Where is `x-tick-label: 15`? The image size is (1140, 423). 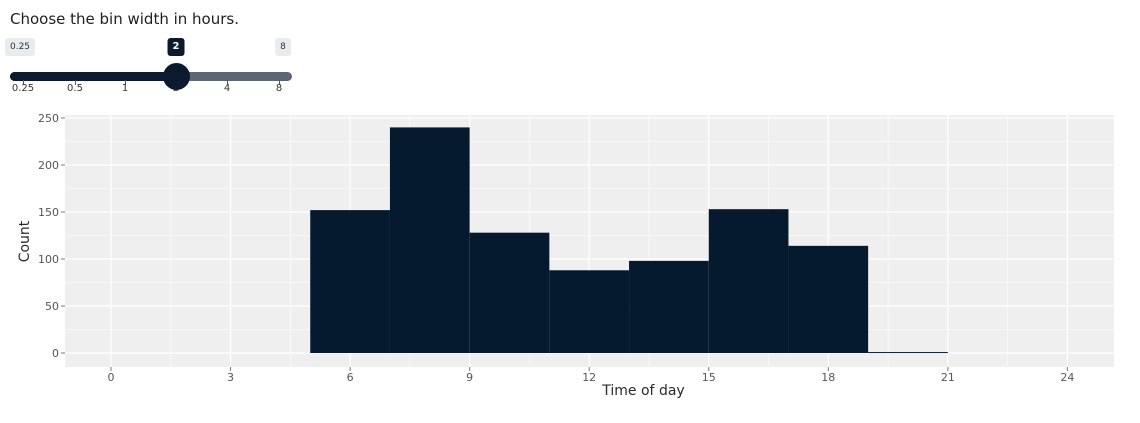
x-tick-label: 15 is located at coordinates (709, 377).